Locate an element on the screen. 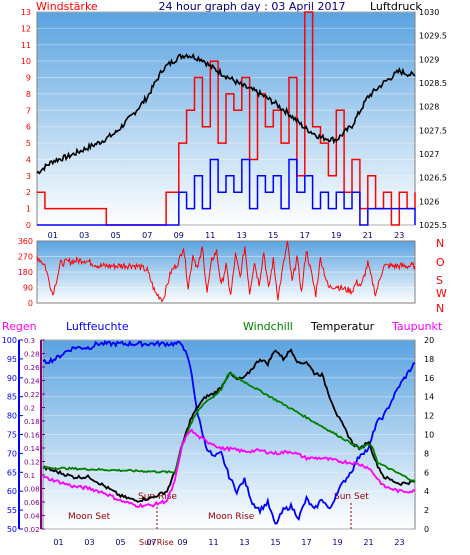 The width and height of the screenshot is (470, 555). chart-title: 24 hour graph day : 03 April 2017 is located at coordinates (252, 6).